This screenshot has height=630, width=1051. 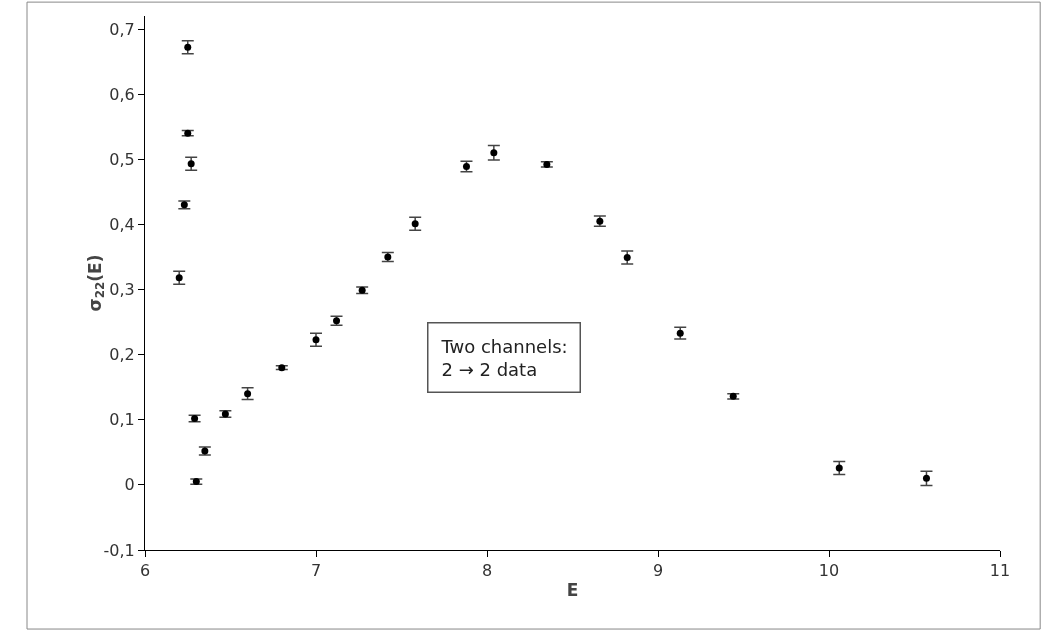 What do you see at coordinates (122, 290) in the screenshot?
I see `y-tick-label: 0,3` at bounding box center [122, 290].